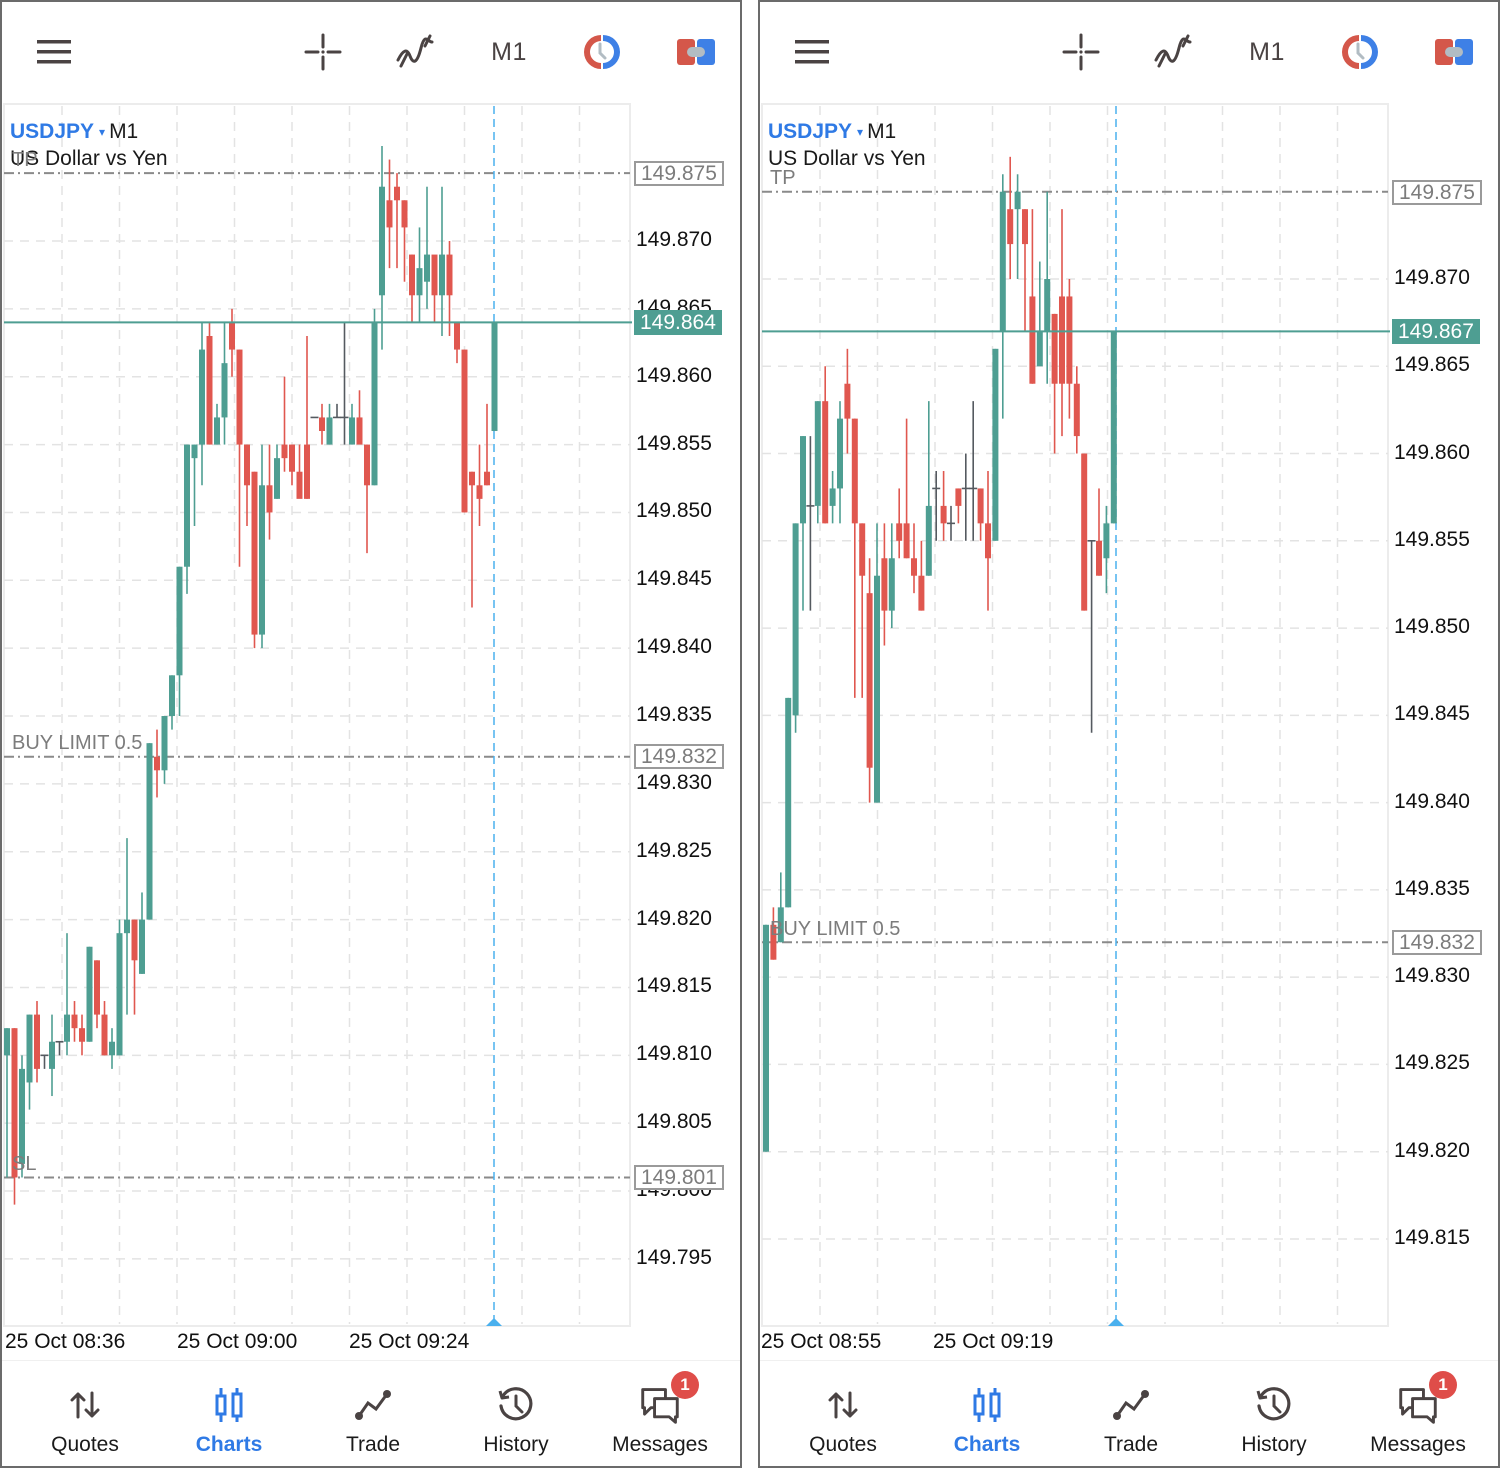  Describe the element at coordinates (674, 511) in the screenshot. I see `price-axis-label: 149.850` at that location.